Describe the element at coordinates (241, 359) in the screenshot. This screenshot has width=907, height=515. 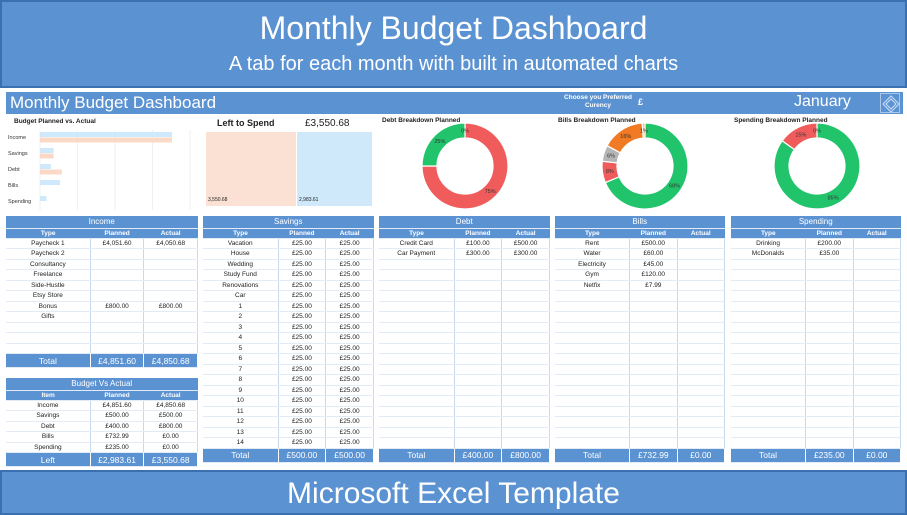
I see `table-cell: 6` at that location.